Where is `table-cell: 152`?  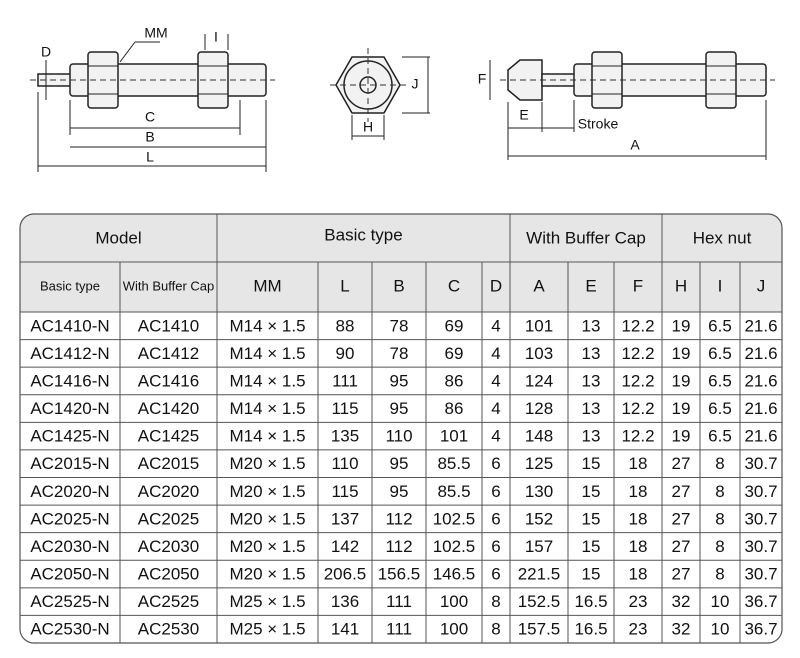 table-cell: 152 is located at coordinates (539, 518).